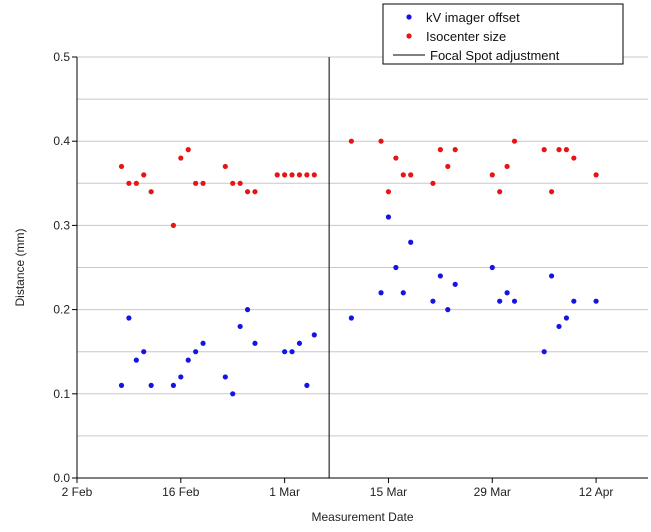  I want to click on legend-box, so click(503, 34).